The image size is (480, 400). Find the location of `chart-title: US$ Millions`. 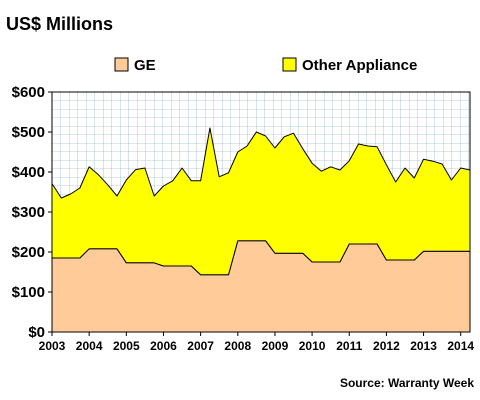

chart-title: US$ Millions is located at coordinates (59, 24).